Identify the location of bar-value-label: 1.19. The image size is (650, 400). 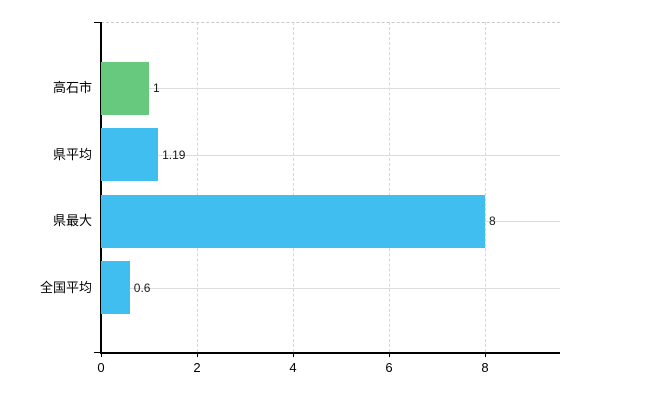
(174, 154).